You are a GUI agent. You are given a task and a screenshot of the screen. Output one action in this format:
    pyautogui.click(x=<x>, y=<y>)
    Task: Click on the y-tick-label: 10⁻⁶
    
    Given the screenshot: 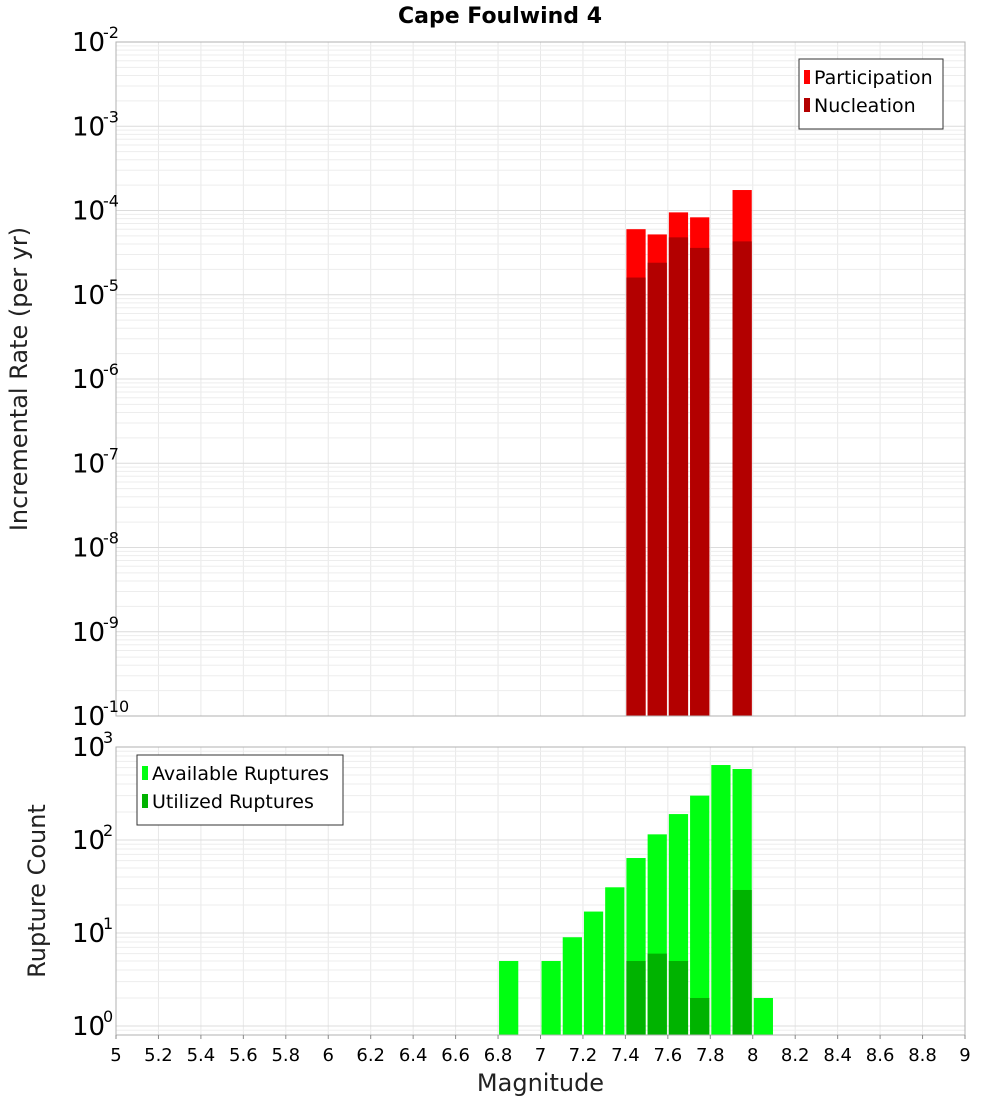 What is the action you would take?
    pyautogui.click(x=95, y=377)
    